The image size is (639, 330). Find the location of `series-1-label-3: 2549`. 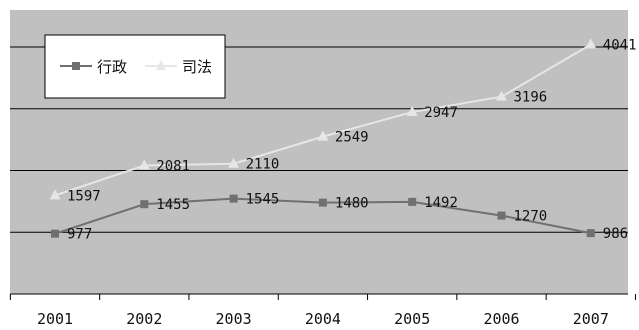

series-1-label-3: 2549 is located at coordinates (352, 138).